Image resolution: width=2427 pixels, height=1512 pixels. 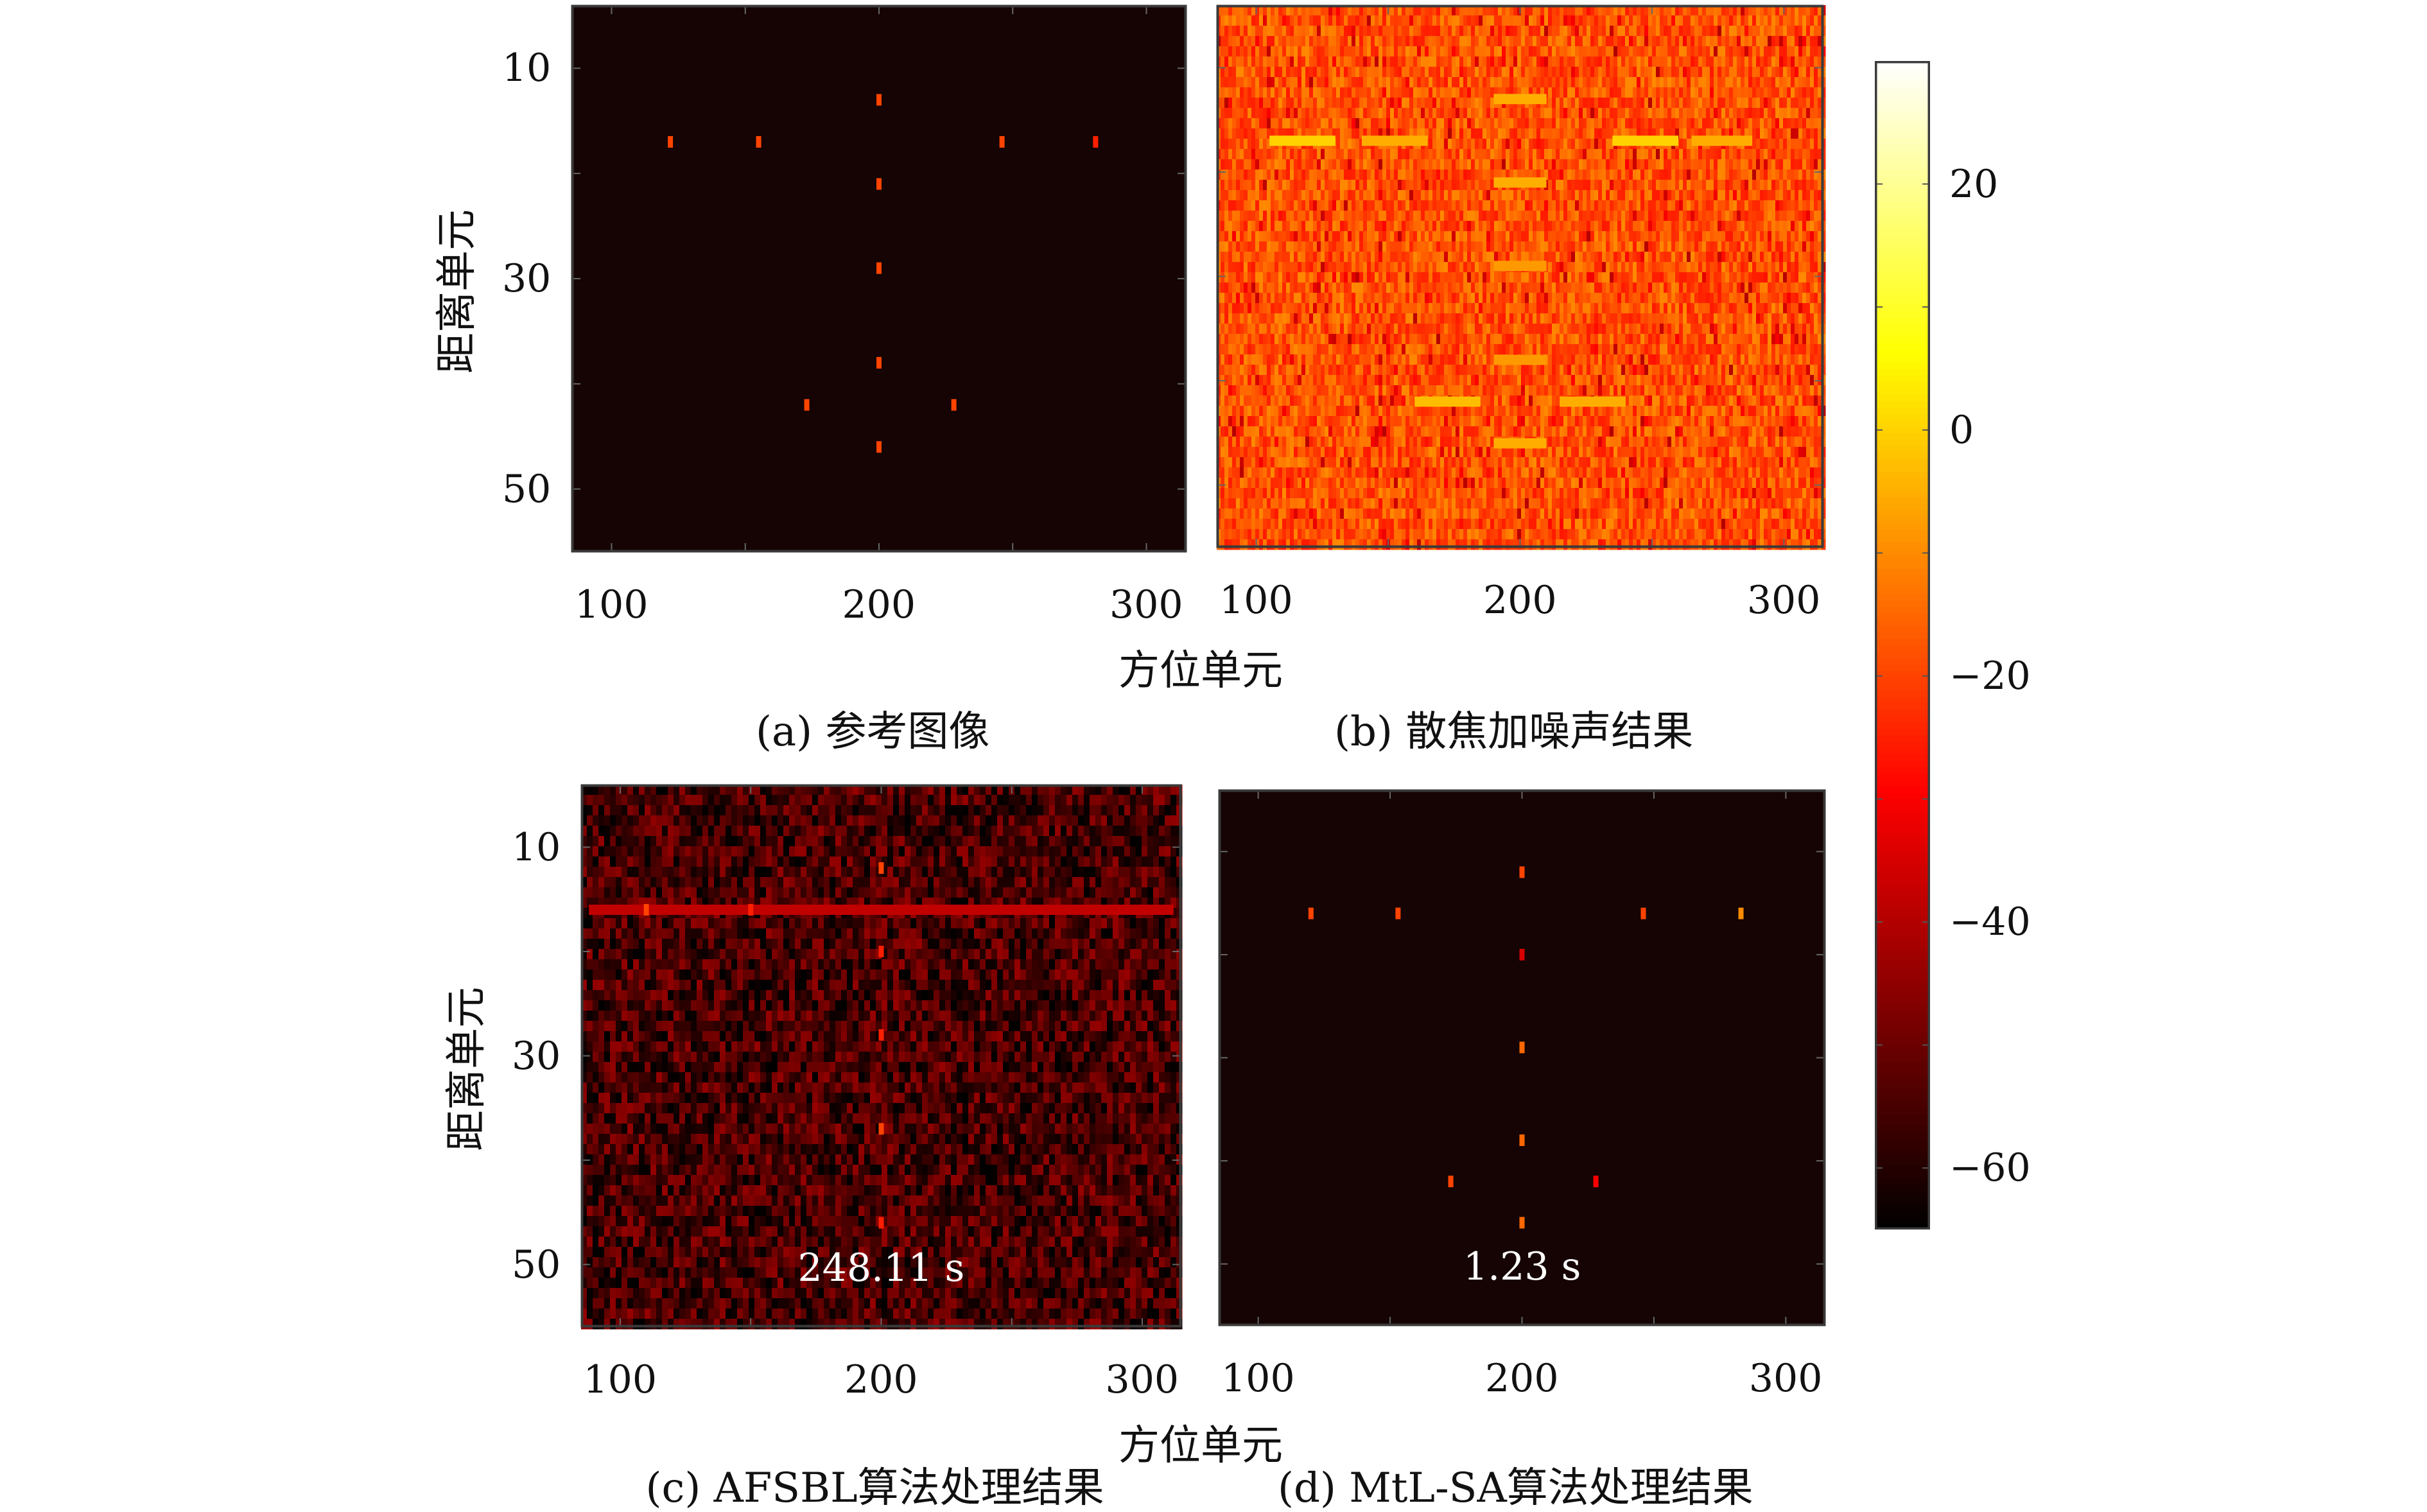 I want to click on panel-caption: (a) 参考图像, so click(x=873, y=732).